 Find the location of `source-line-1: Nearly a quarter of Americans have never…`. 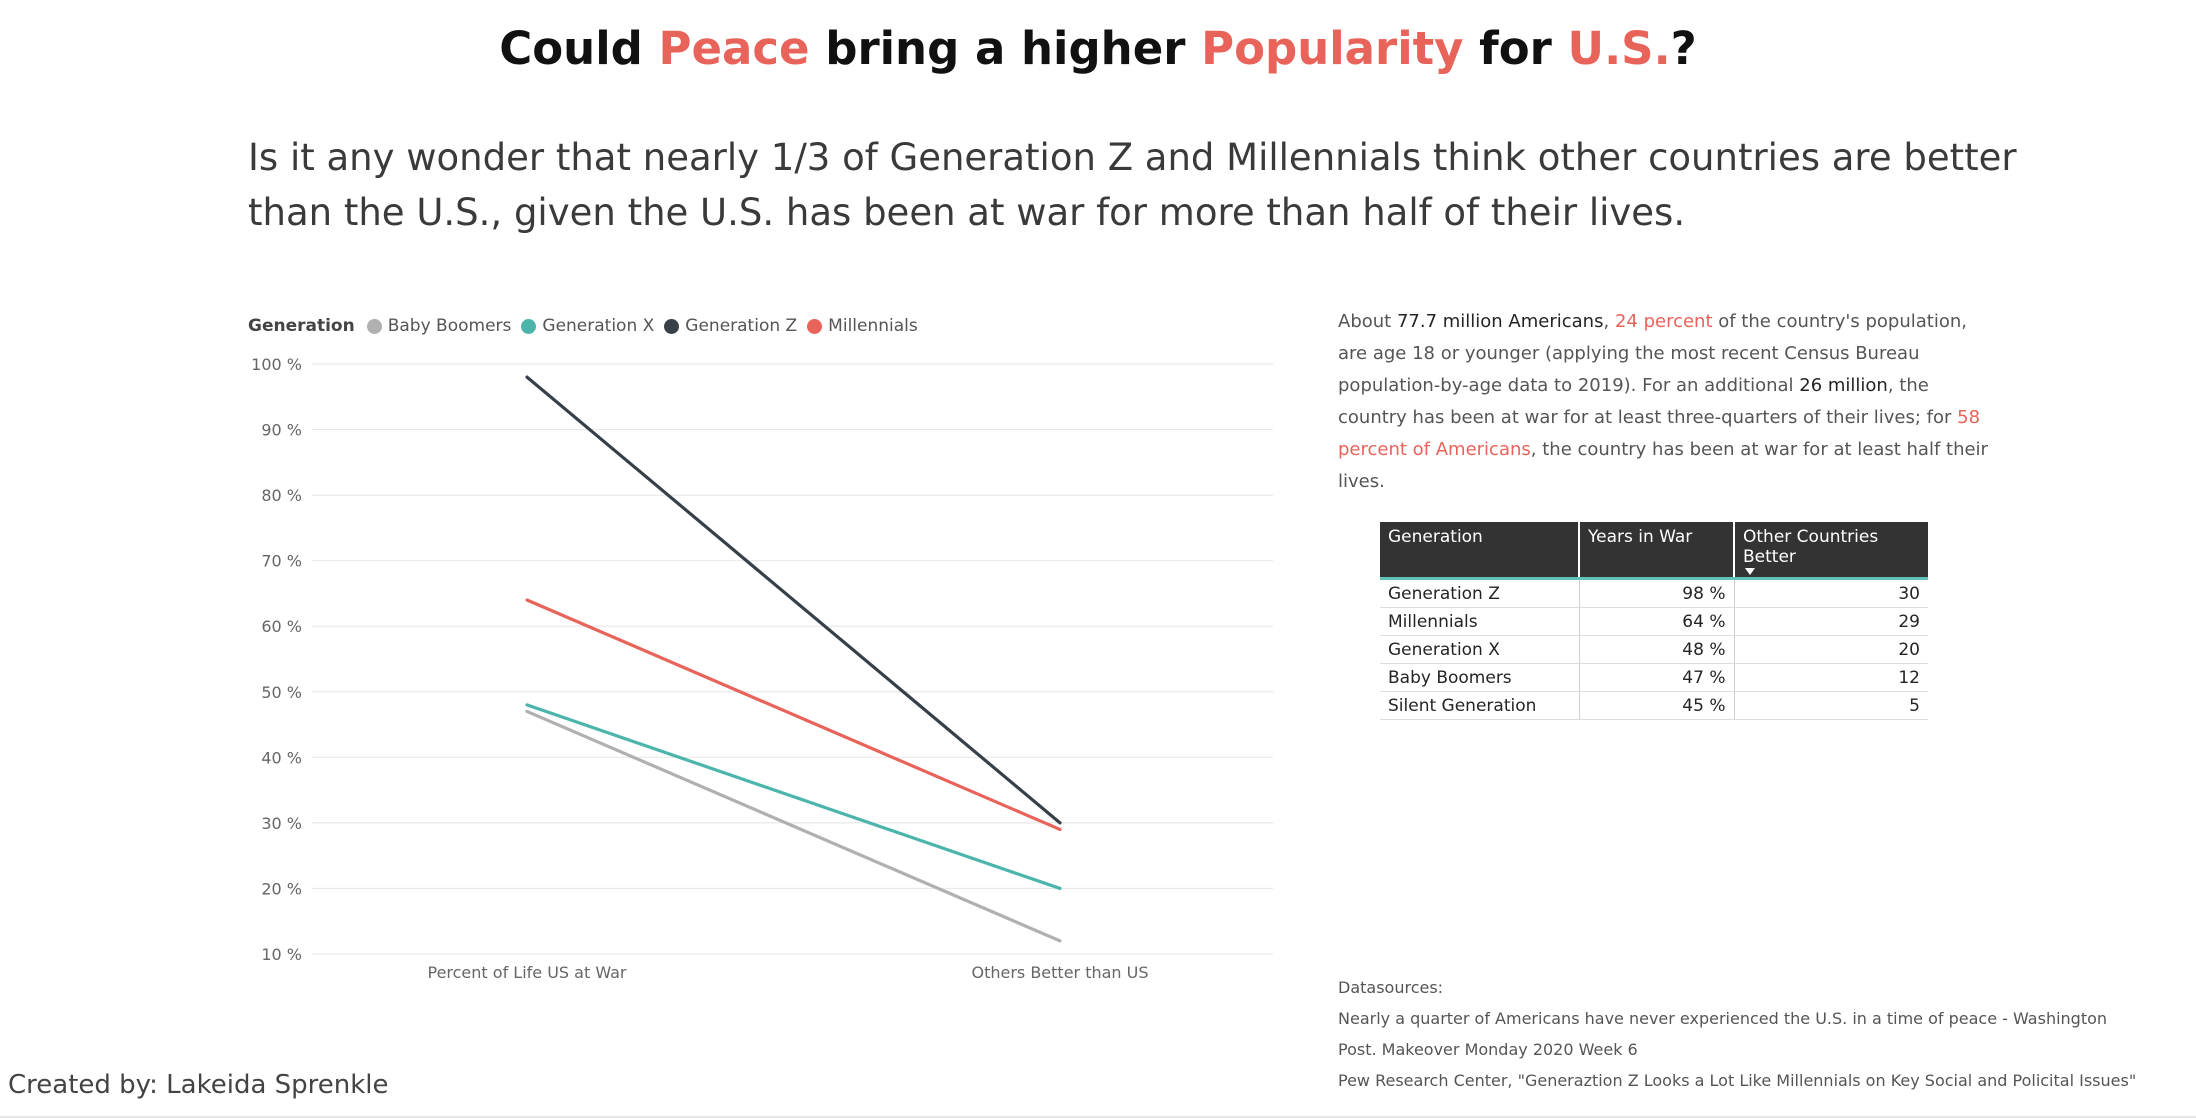

source-line-1: Nearly a quarter of Americans have never… is located at coordinates (1723, 1018).